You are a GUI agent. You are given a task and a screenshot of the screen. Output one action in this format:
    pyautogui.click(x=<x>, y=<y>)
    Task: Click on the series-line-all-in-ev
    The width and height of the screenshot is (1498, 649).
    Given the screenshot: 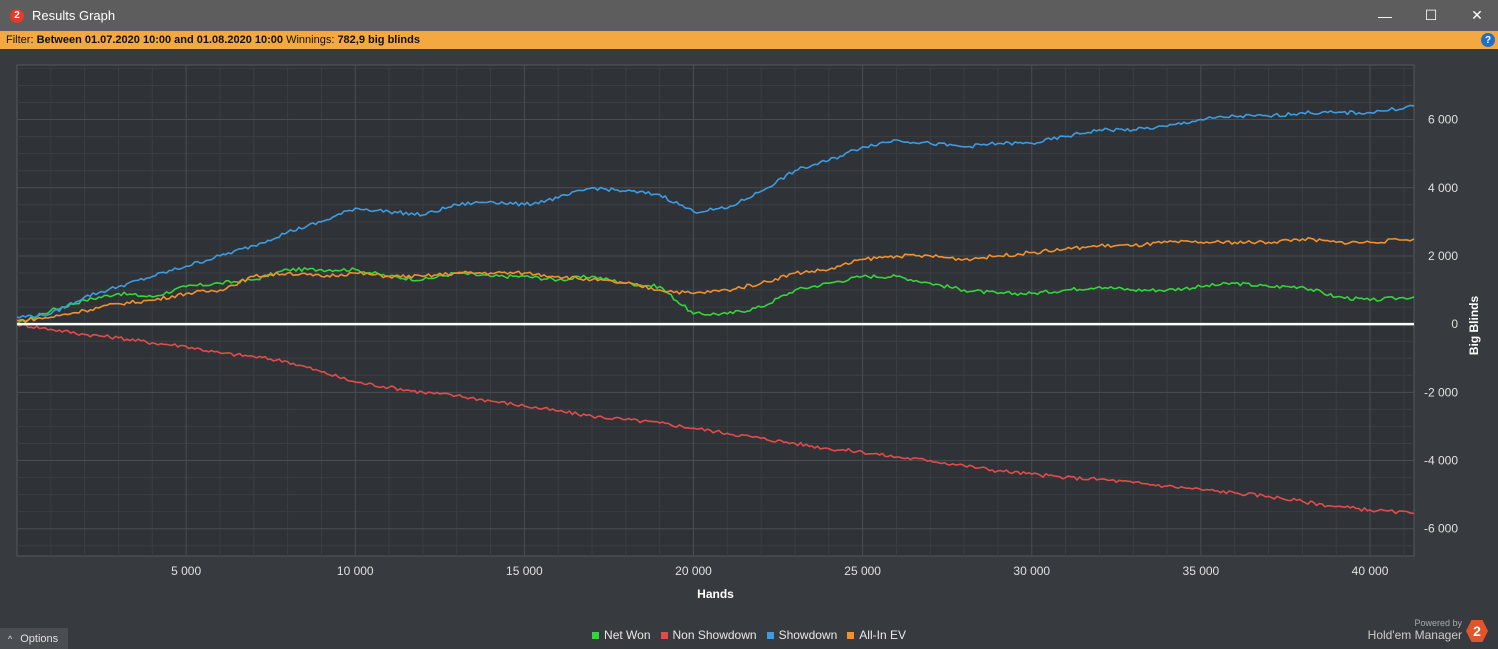 What is the action you would take?
    pyautogui.click(x=715, y=280)
    